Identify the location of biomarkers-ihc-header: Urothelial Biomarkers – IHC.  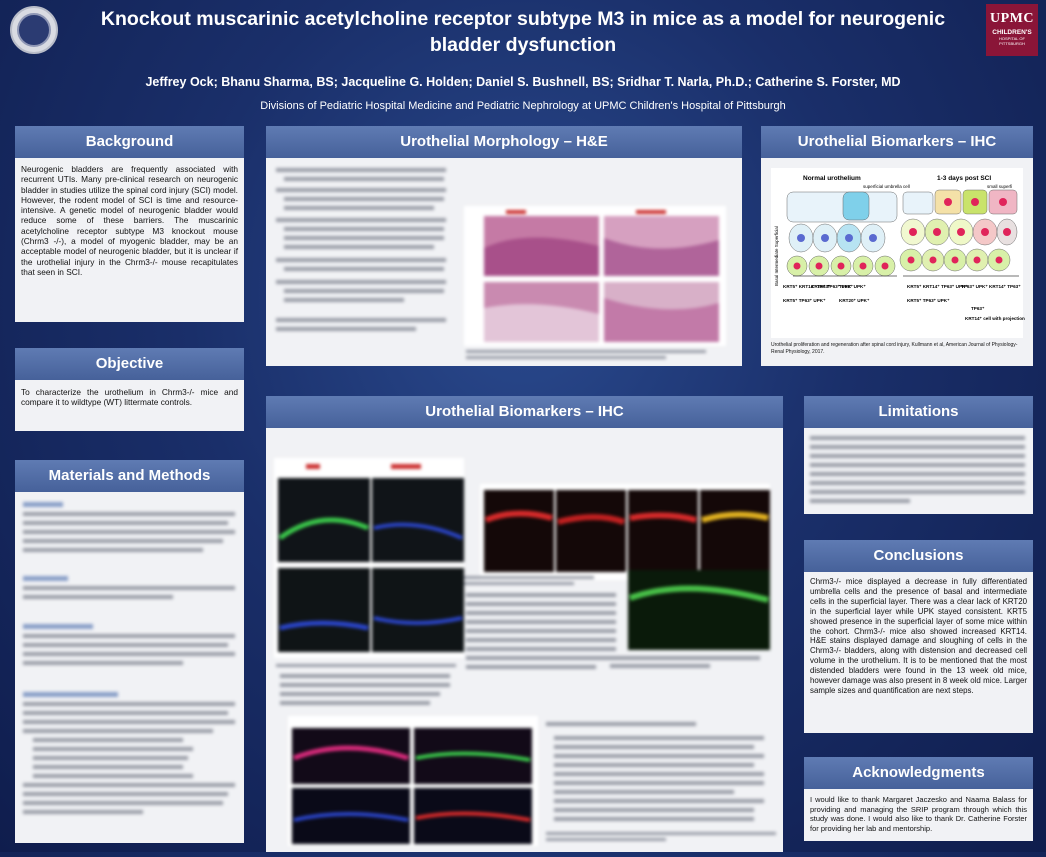
(524, 412).